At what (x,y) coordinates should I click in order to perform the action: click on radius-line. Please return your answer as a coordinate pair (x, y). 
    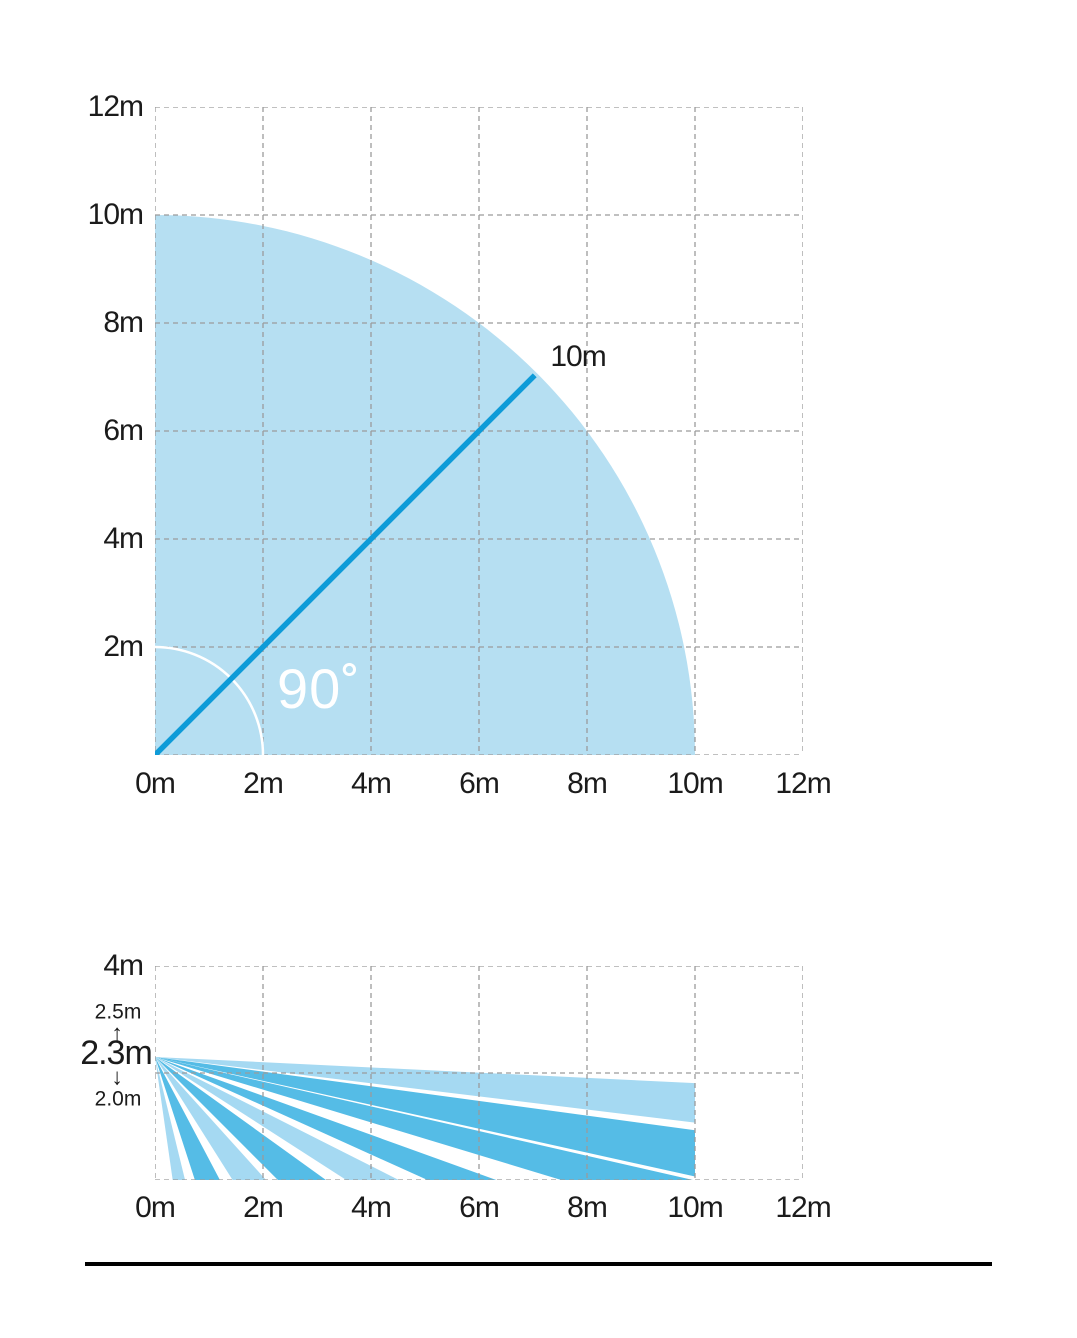
    Looking at the image, I should click on (346, 564).